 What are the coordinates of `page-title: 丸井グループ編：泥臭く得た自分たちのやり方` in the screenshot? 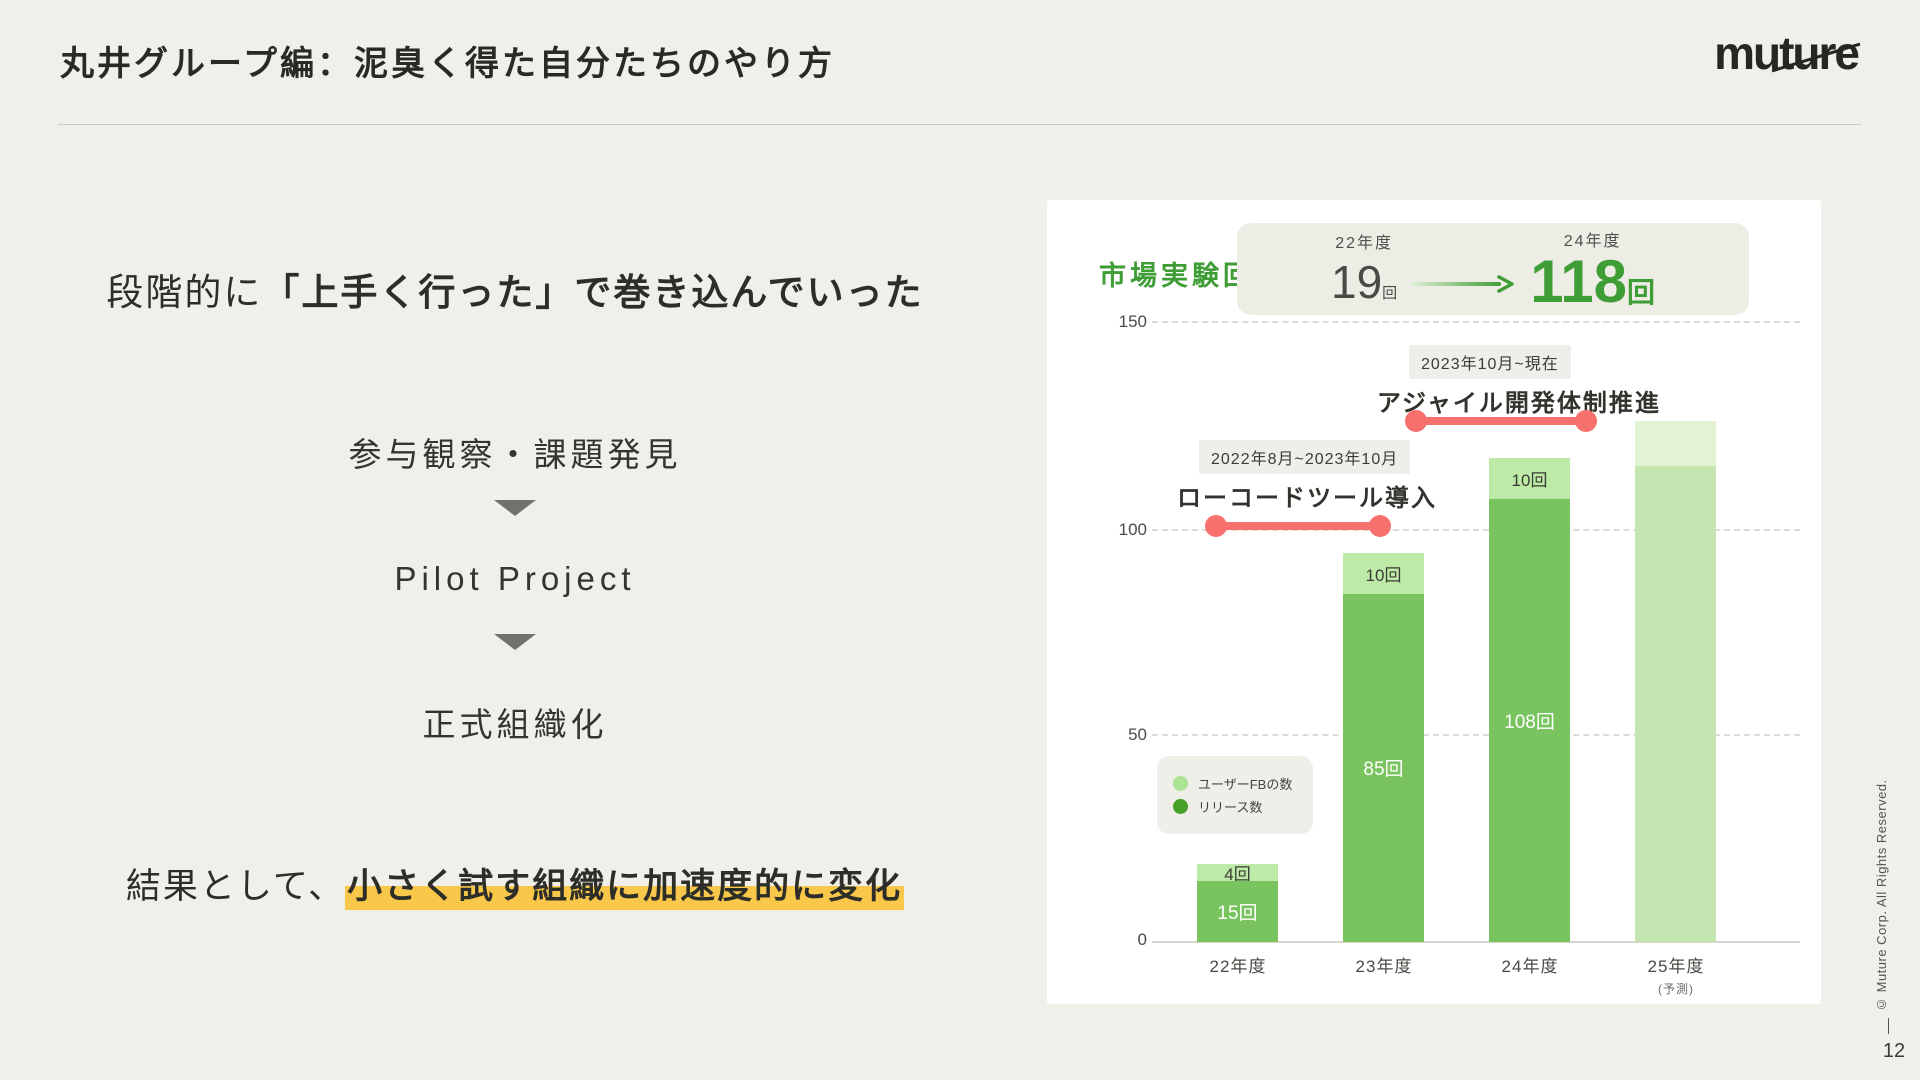 It's located at (447, 64).